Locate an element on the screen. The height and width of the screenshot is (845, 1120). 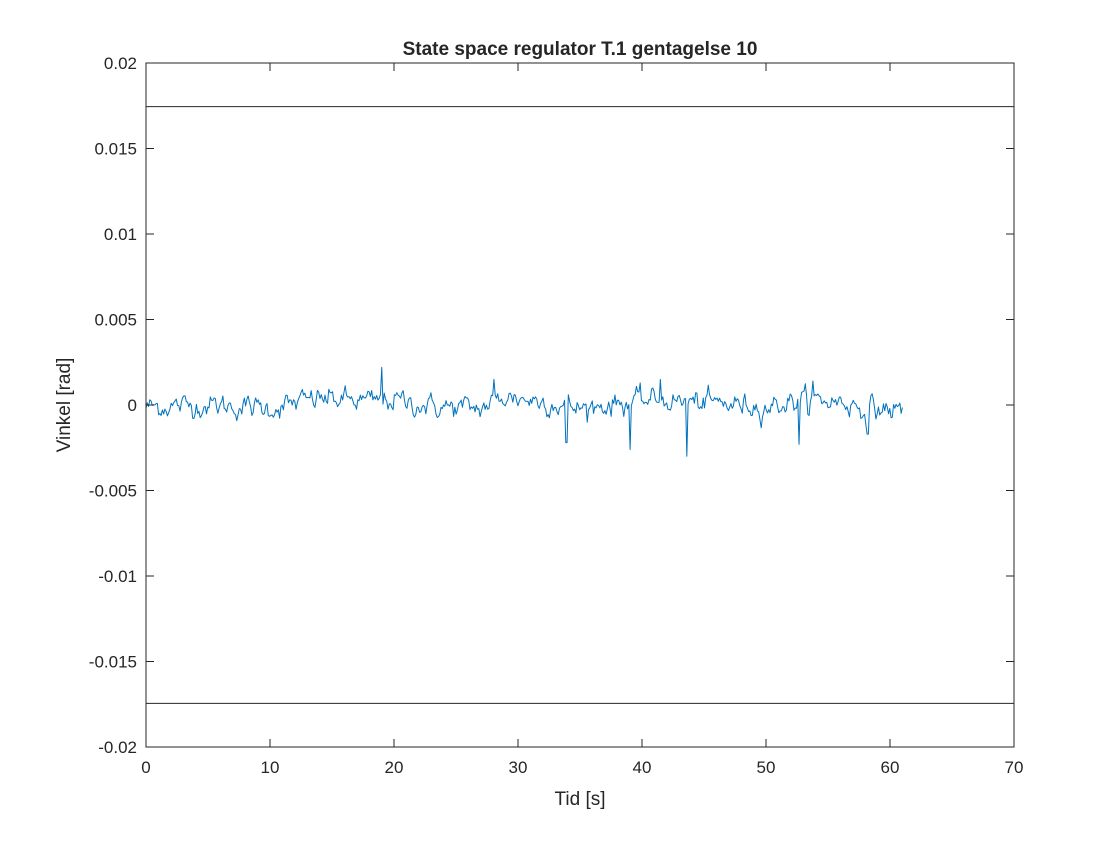
y-tick-label: -0.02 is located at coordinates (117, 747).